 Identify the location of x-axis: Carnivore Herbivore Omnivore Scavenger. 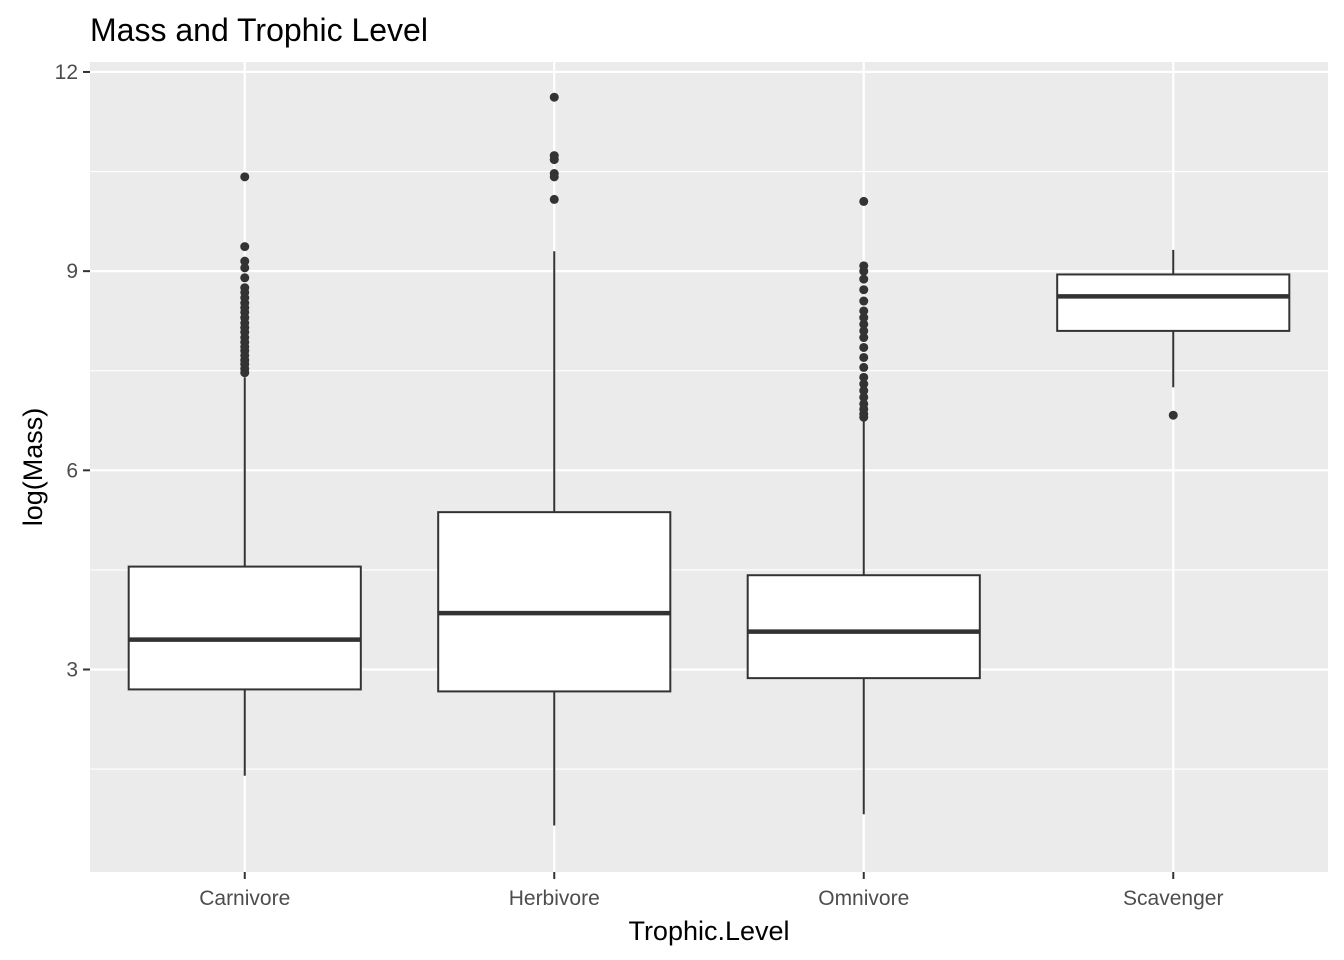
(711, 891).